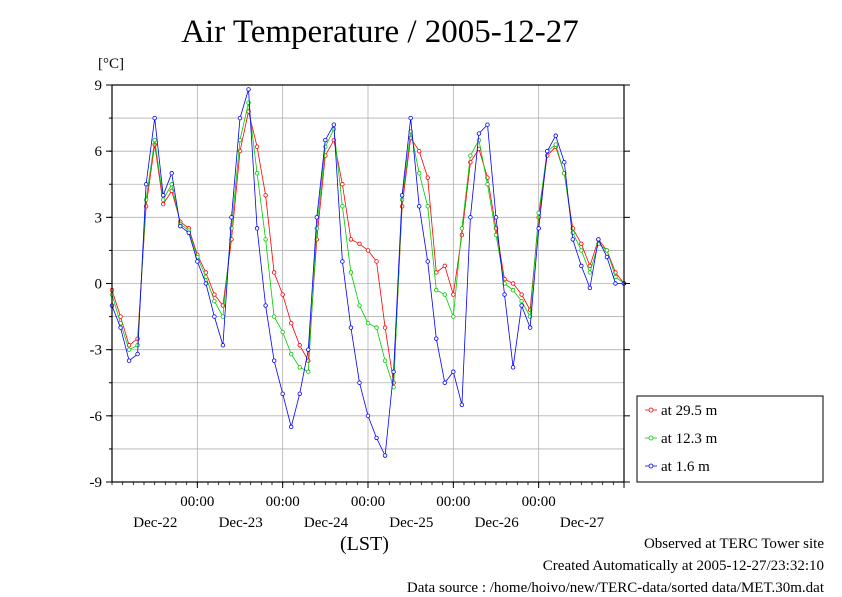 The width and height of the screenshot is (842, 597). I want to click on y-tick-label: 3, so click(99, 218).